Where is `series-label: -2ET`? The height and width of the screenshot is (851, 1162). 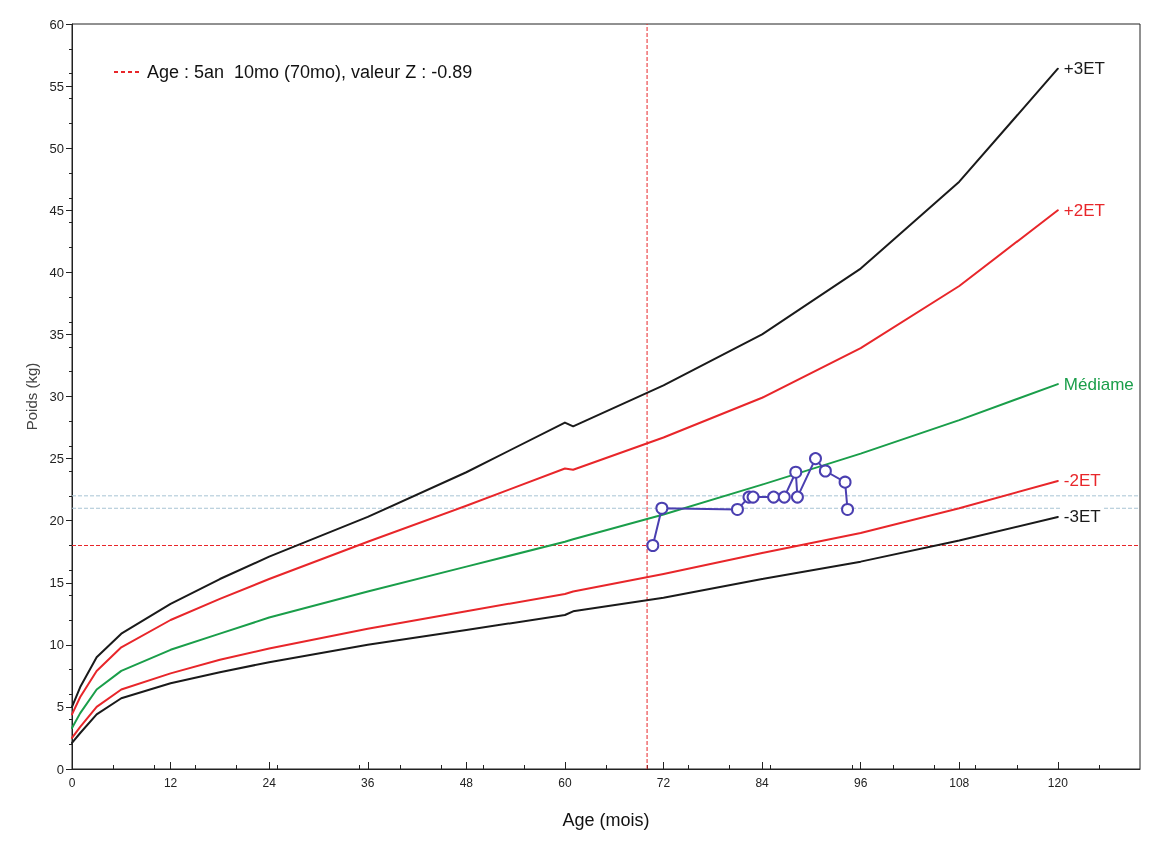 series-label: -2ET is located at coordinates (1082, 481).